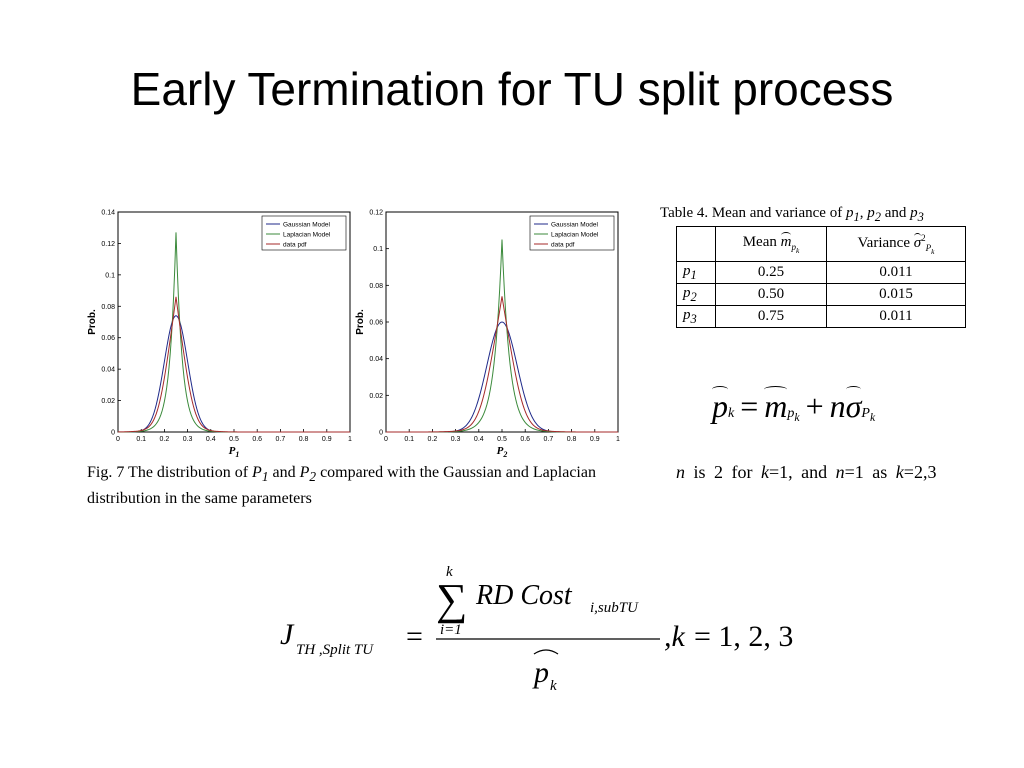 The image size is (1024, 768). I want to click on svg-text: RD Cost, so click(524, 595).